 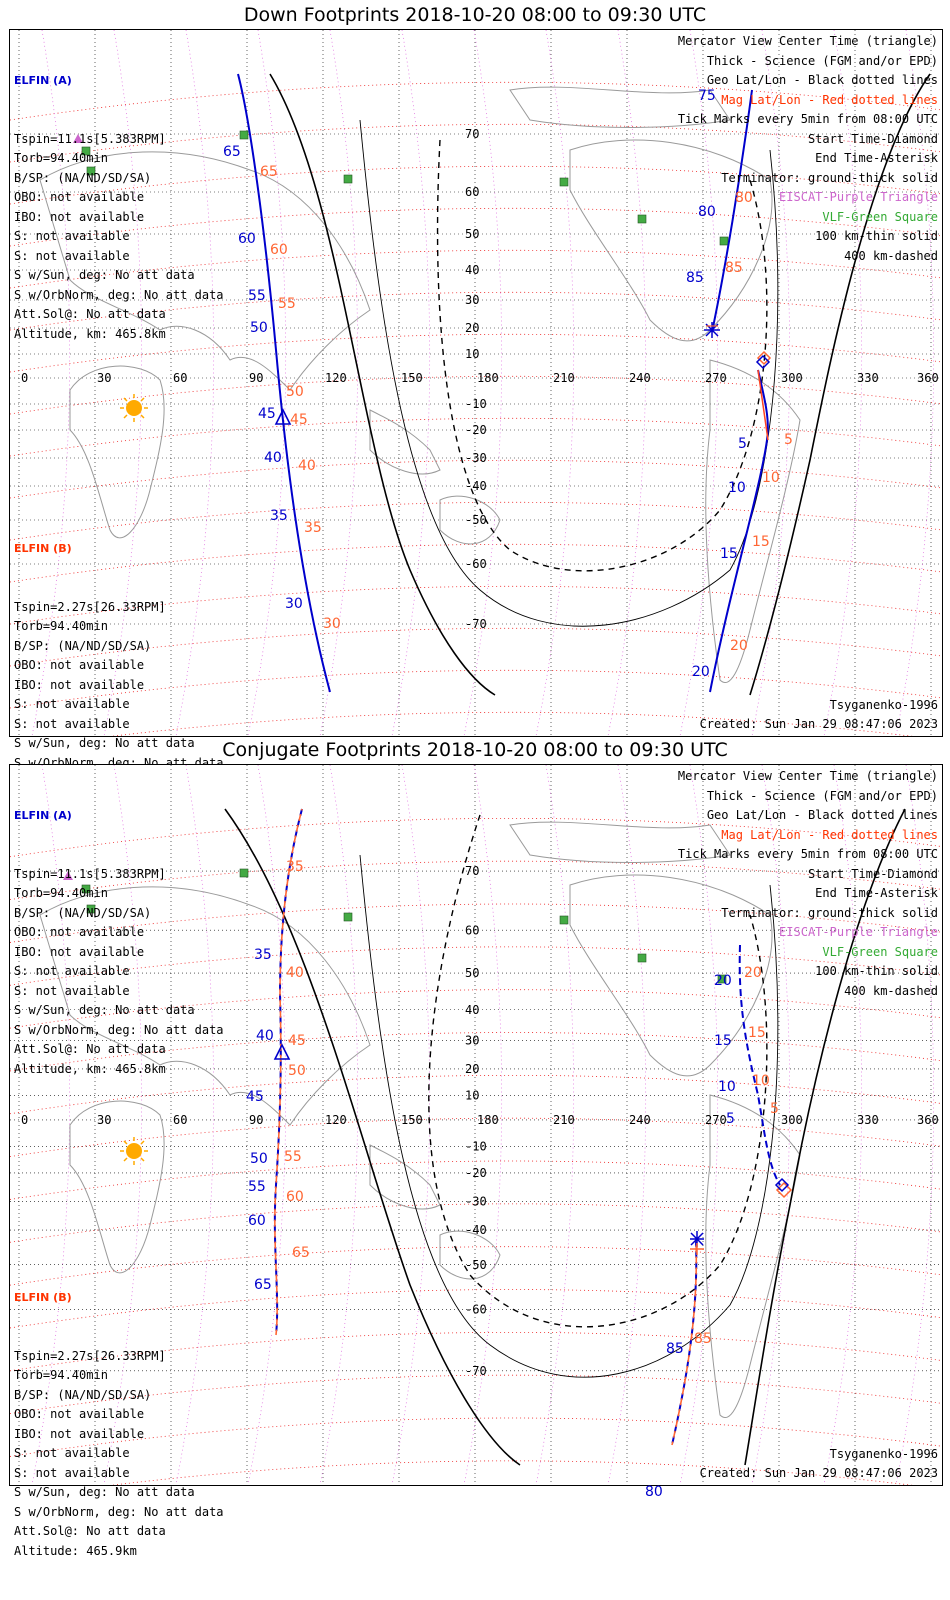 What do you see at coordinates (24, 378) in the screenshot?
I see `lon-tick-label: 0` at bounding box center [24, 378].